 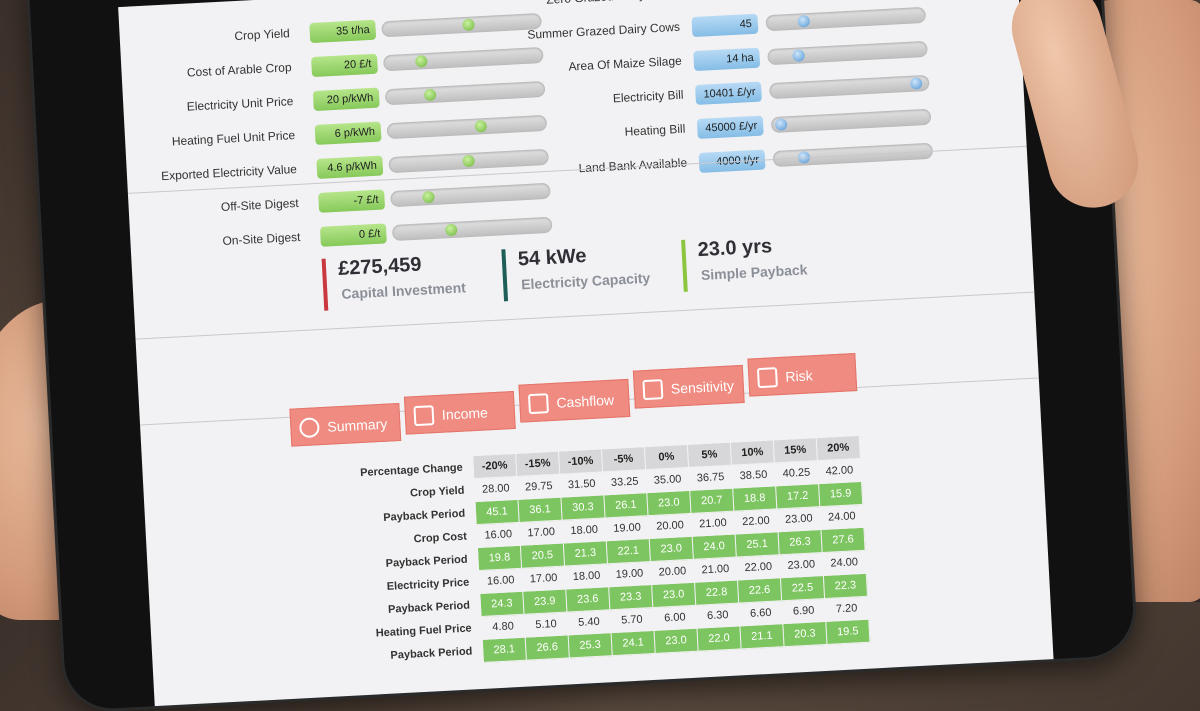 I want to click on input-value: 10401 £/yr, so click(x=728, y=93).